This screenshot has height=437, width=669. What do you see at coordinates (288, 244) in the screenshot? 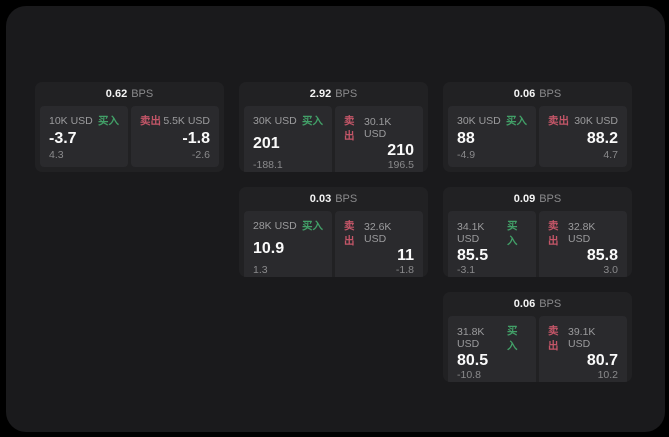
I see `buy-tile: 28K USD 买入 10.9 1.3` at bounding box center [288, 244].